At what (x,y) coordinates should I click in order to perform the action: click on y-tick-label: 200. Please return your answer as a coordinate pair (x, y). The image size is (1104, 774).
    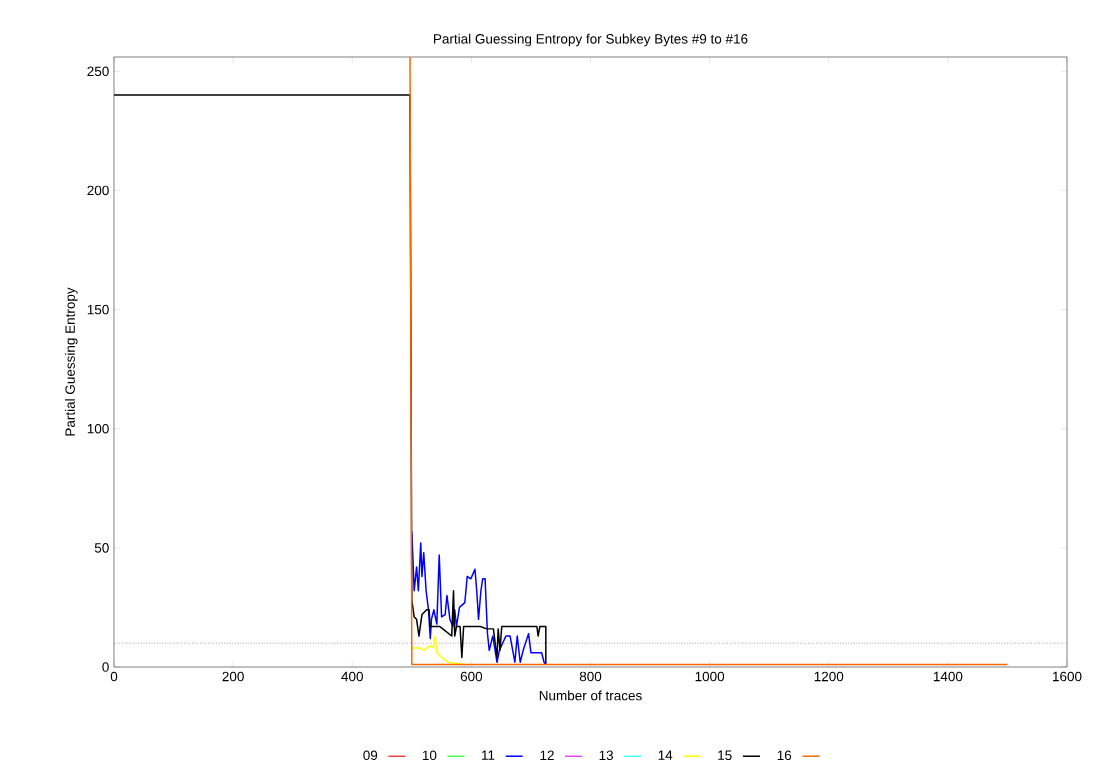
    Looking at the image, I should click on (98, 190).